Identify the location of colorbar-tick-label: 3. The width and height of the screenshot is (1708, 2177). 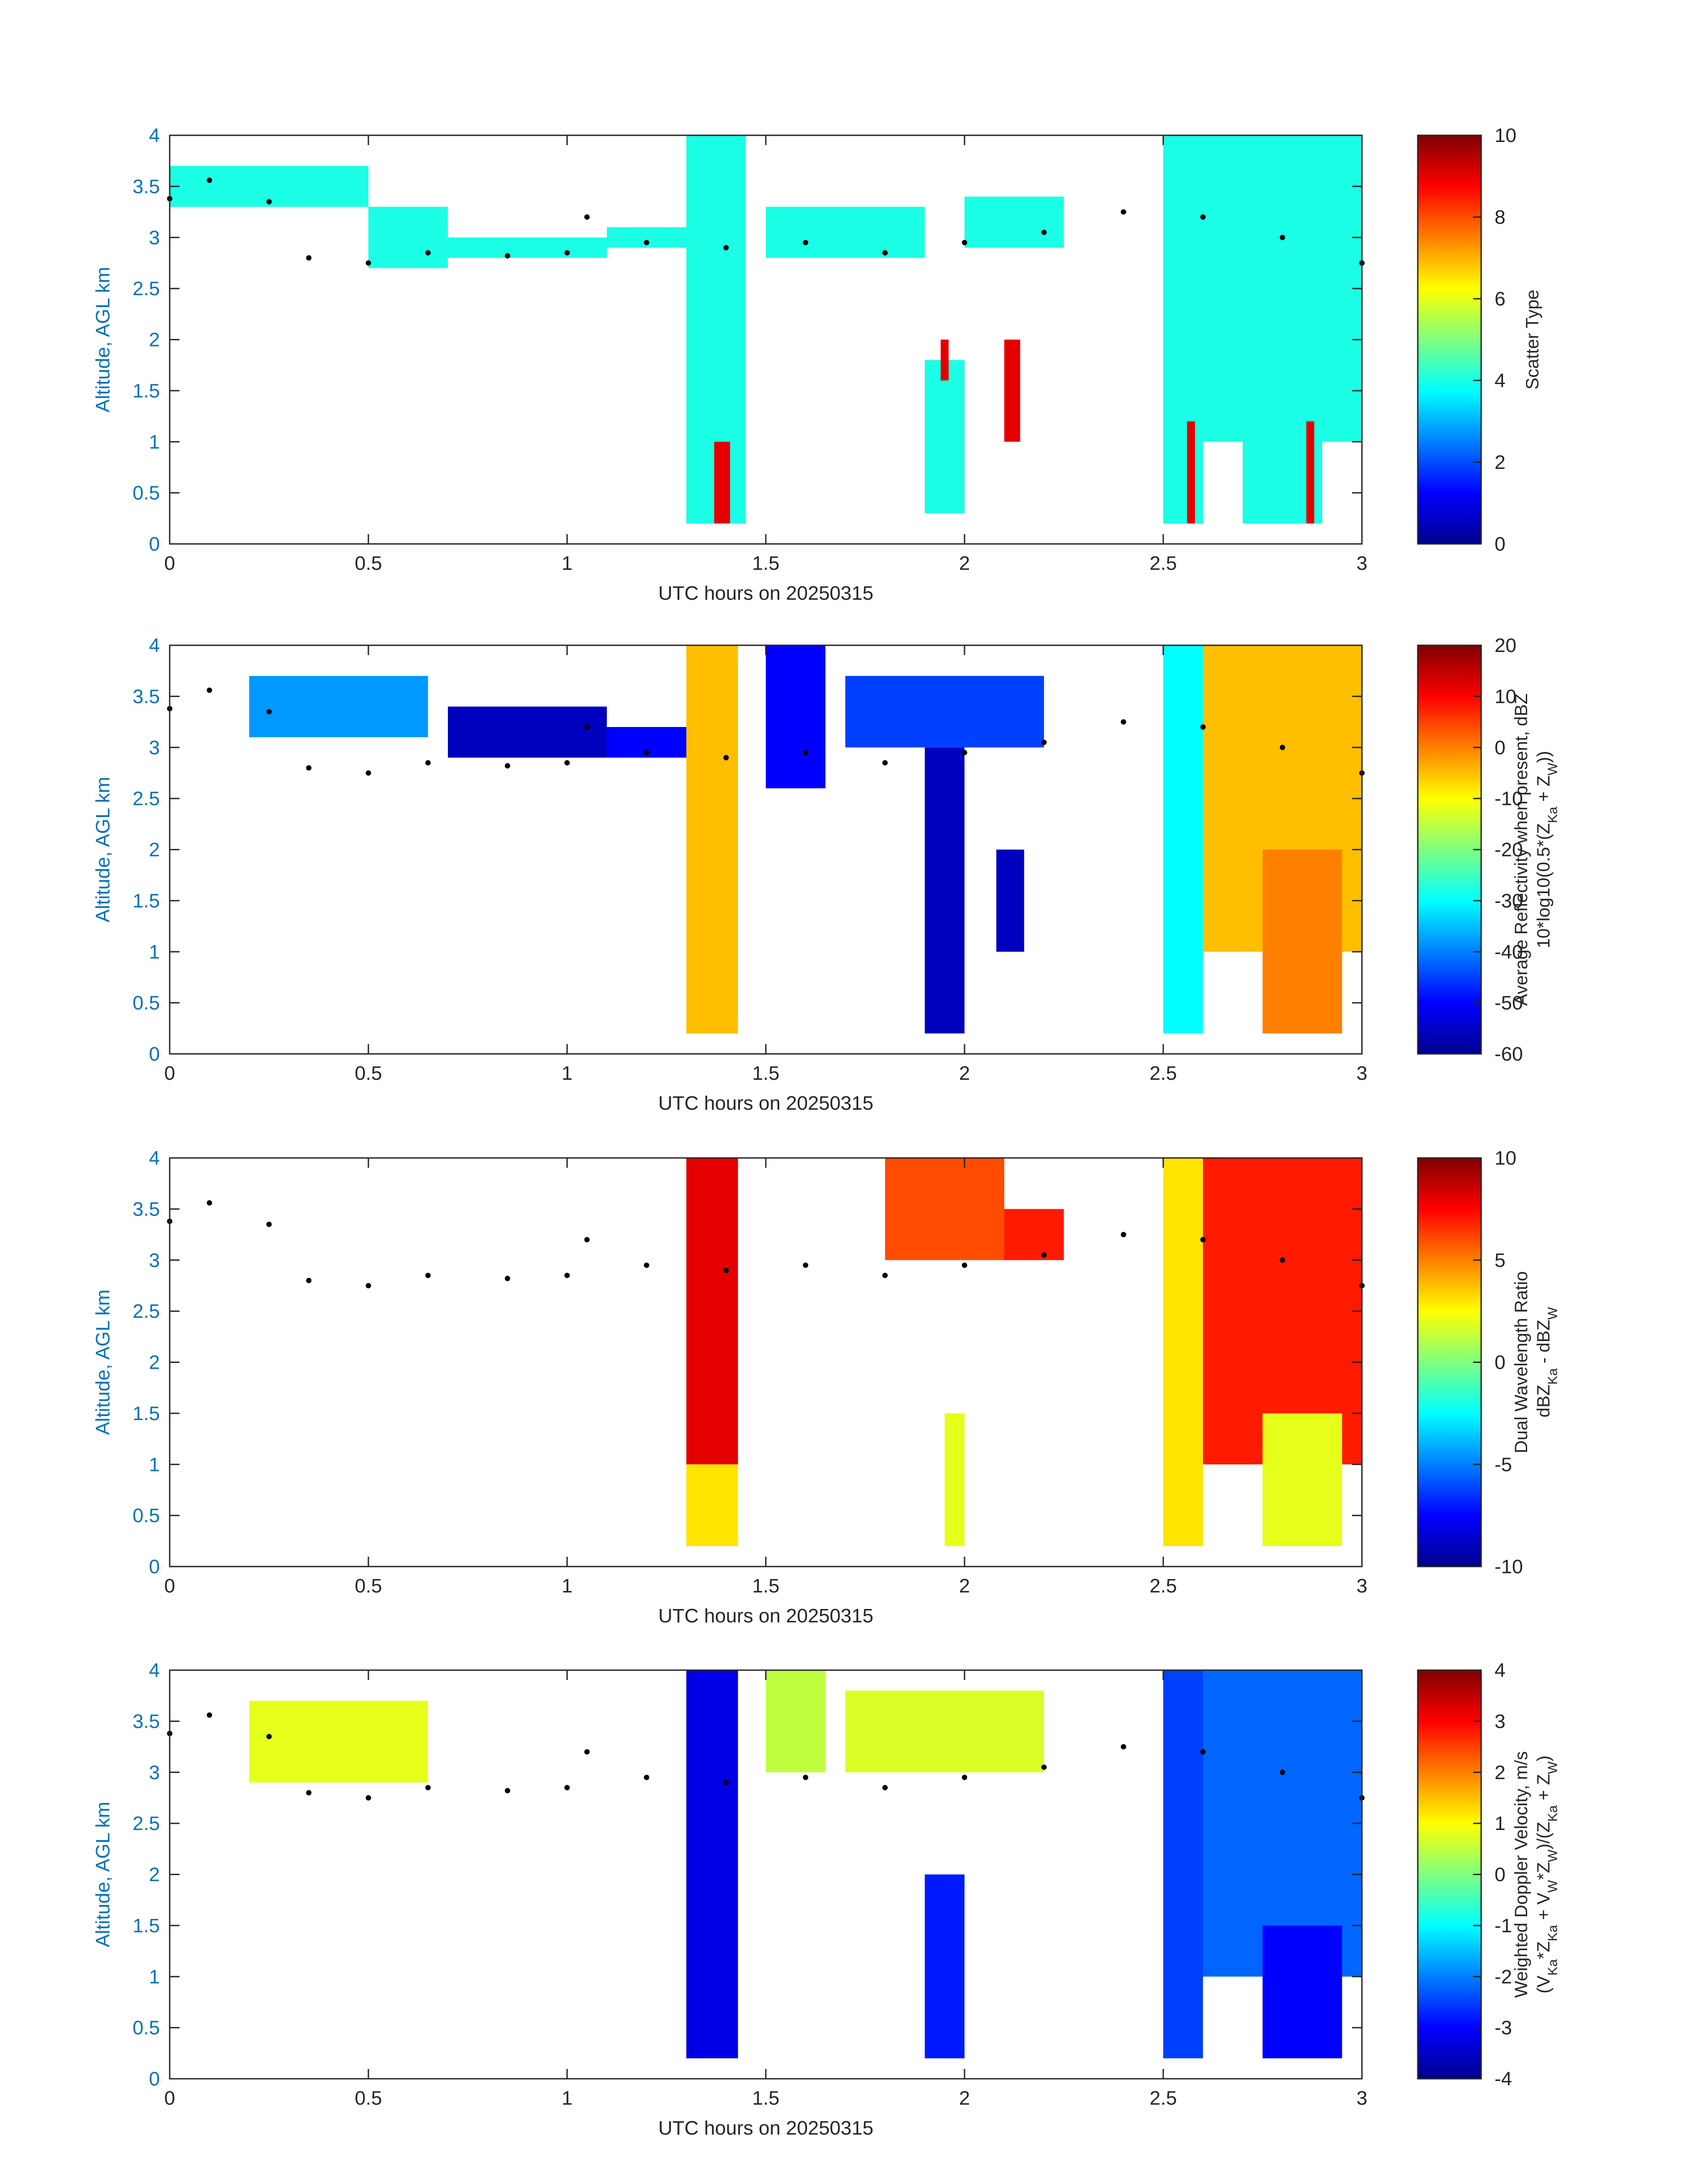
(1500, 1721).